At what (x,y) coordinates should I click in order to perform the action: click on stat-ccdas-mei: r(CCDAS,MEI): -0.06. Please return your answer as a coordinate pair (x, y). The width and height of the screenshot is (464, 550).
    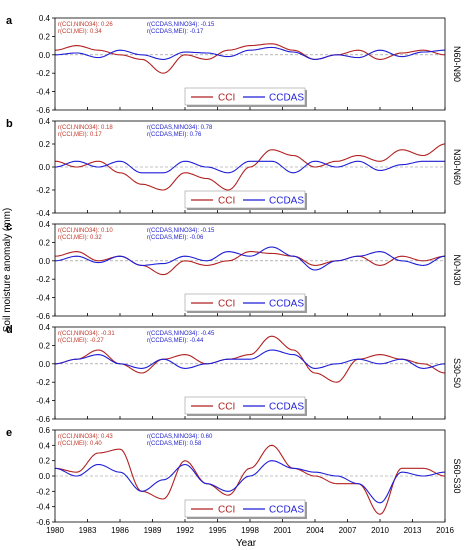
    Looking at the image, I should click on (175, 238).